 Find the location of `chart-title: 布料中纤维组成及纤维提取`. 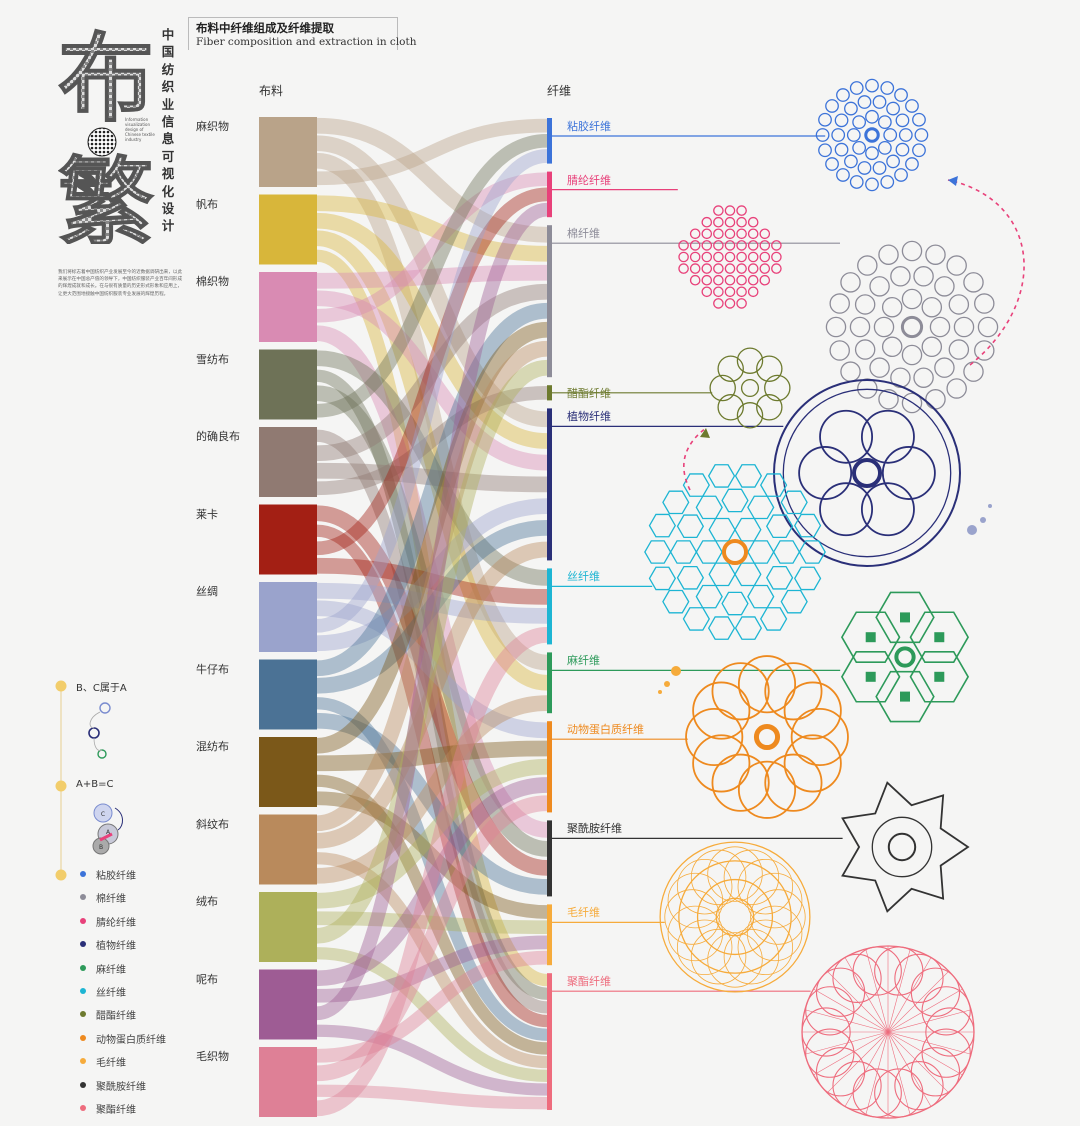

chart-title: 布料中纤维组成及纤维提取 is located at coordinates (265, 28).